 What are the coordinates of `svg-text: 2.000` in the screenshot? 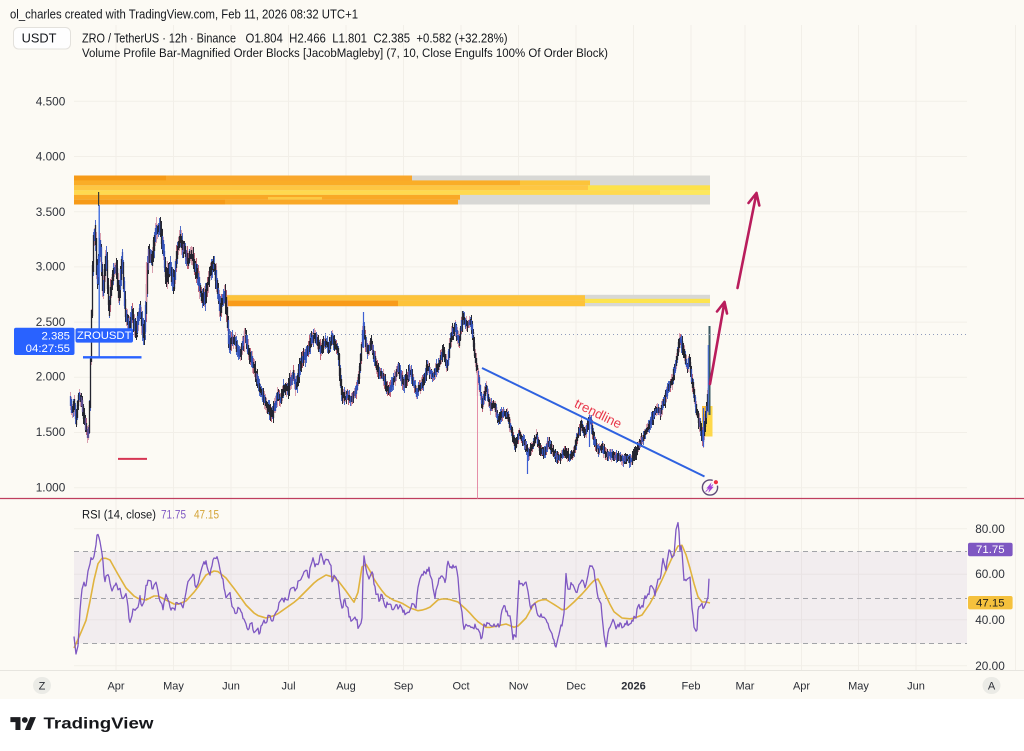 It's located at (51, 377).